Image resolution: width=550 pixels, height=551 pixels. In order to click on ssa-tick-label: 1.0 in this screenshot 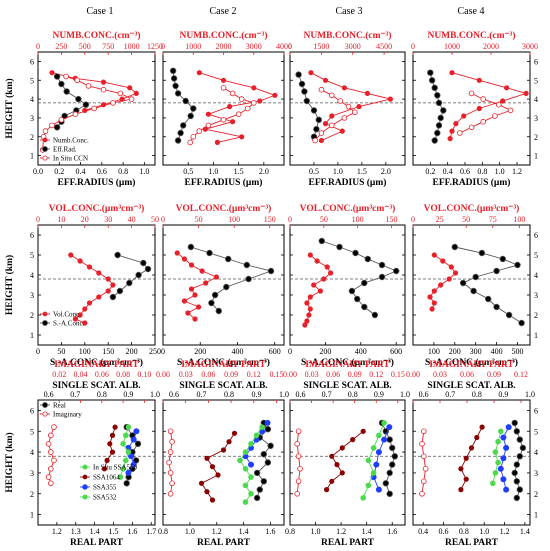, I will do `click(284, 394)`.